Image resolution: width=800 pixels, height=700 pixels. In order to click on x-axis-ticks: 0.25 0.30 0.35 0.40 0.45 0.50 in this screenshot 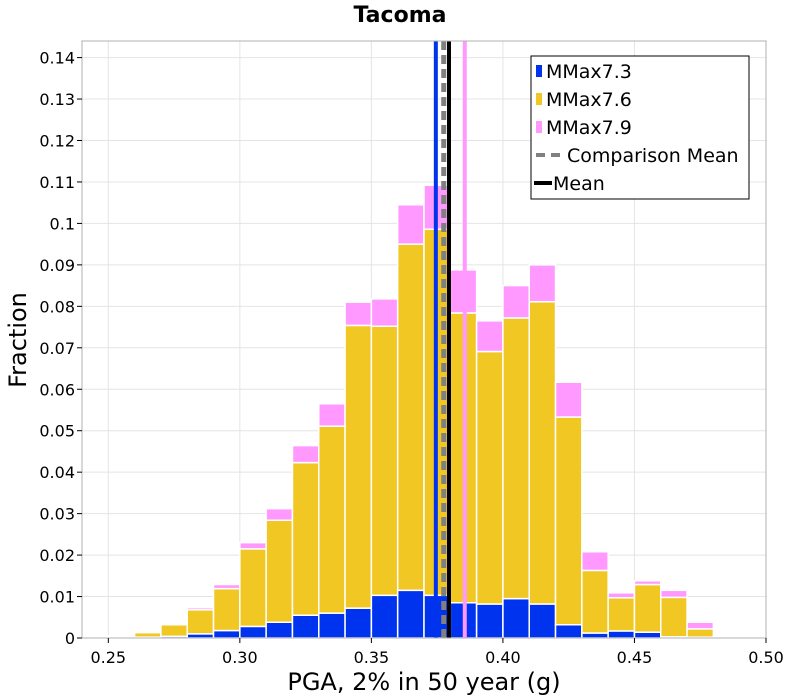, I will do `click(437, 652)`.